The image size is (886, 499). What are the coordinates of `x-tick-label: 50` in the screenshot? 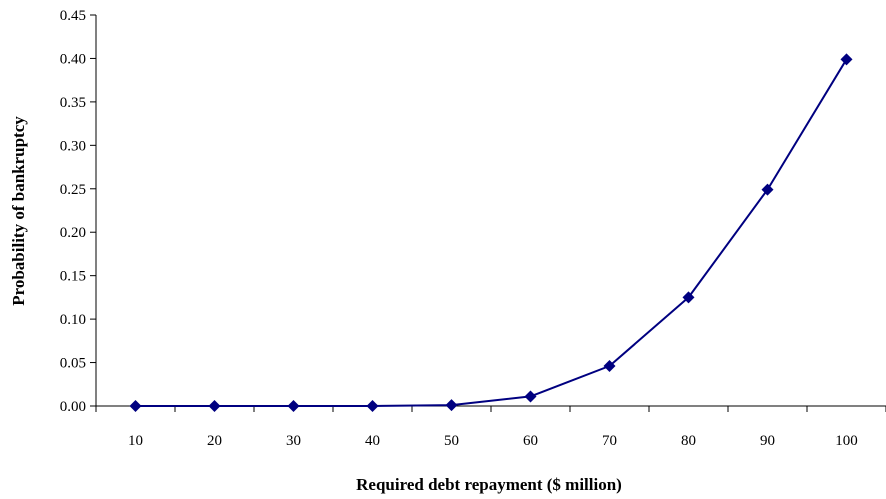 It's located at (451, 441).